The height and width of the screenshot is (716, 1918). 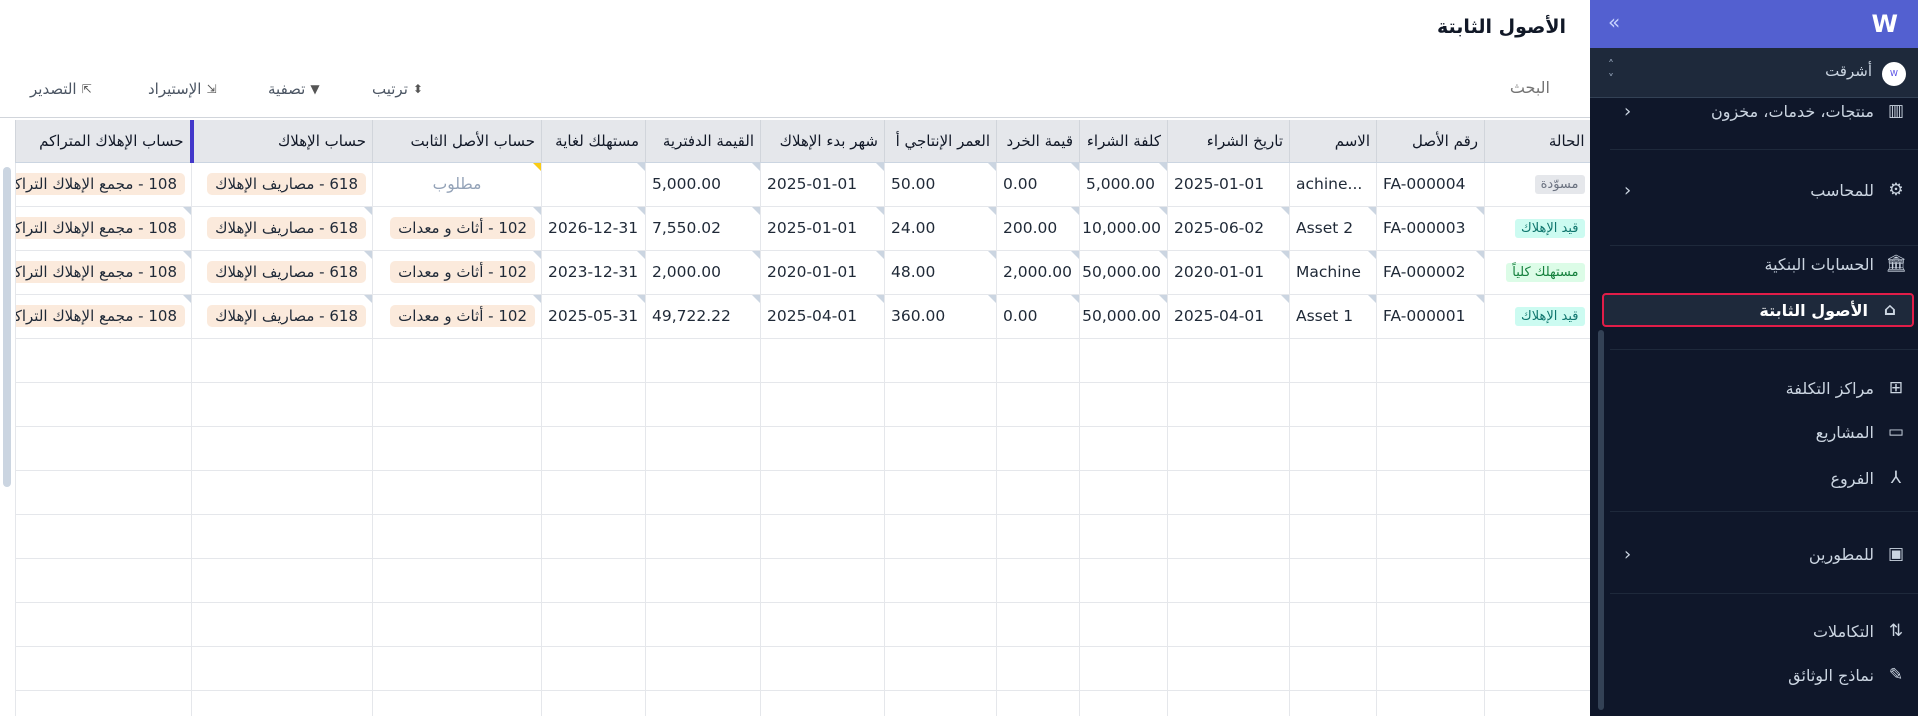 What do you see at coordinates (1333, 272) in the screenshot?
I see `cell-name: Machine` at bounding box center [1333, 272].